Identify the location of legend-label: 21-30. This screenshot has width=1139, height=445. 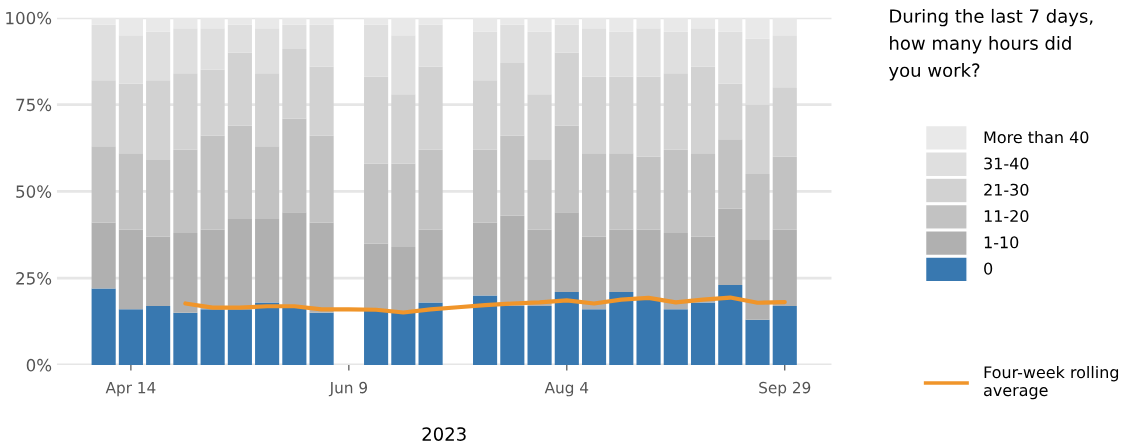
(1006, 189).